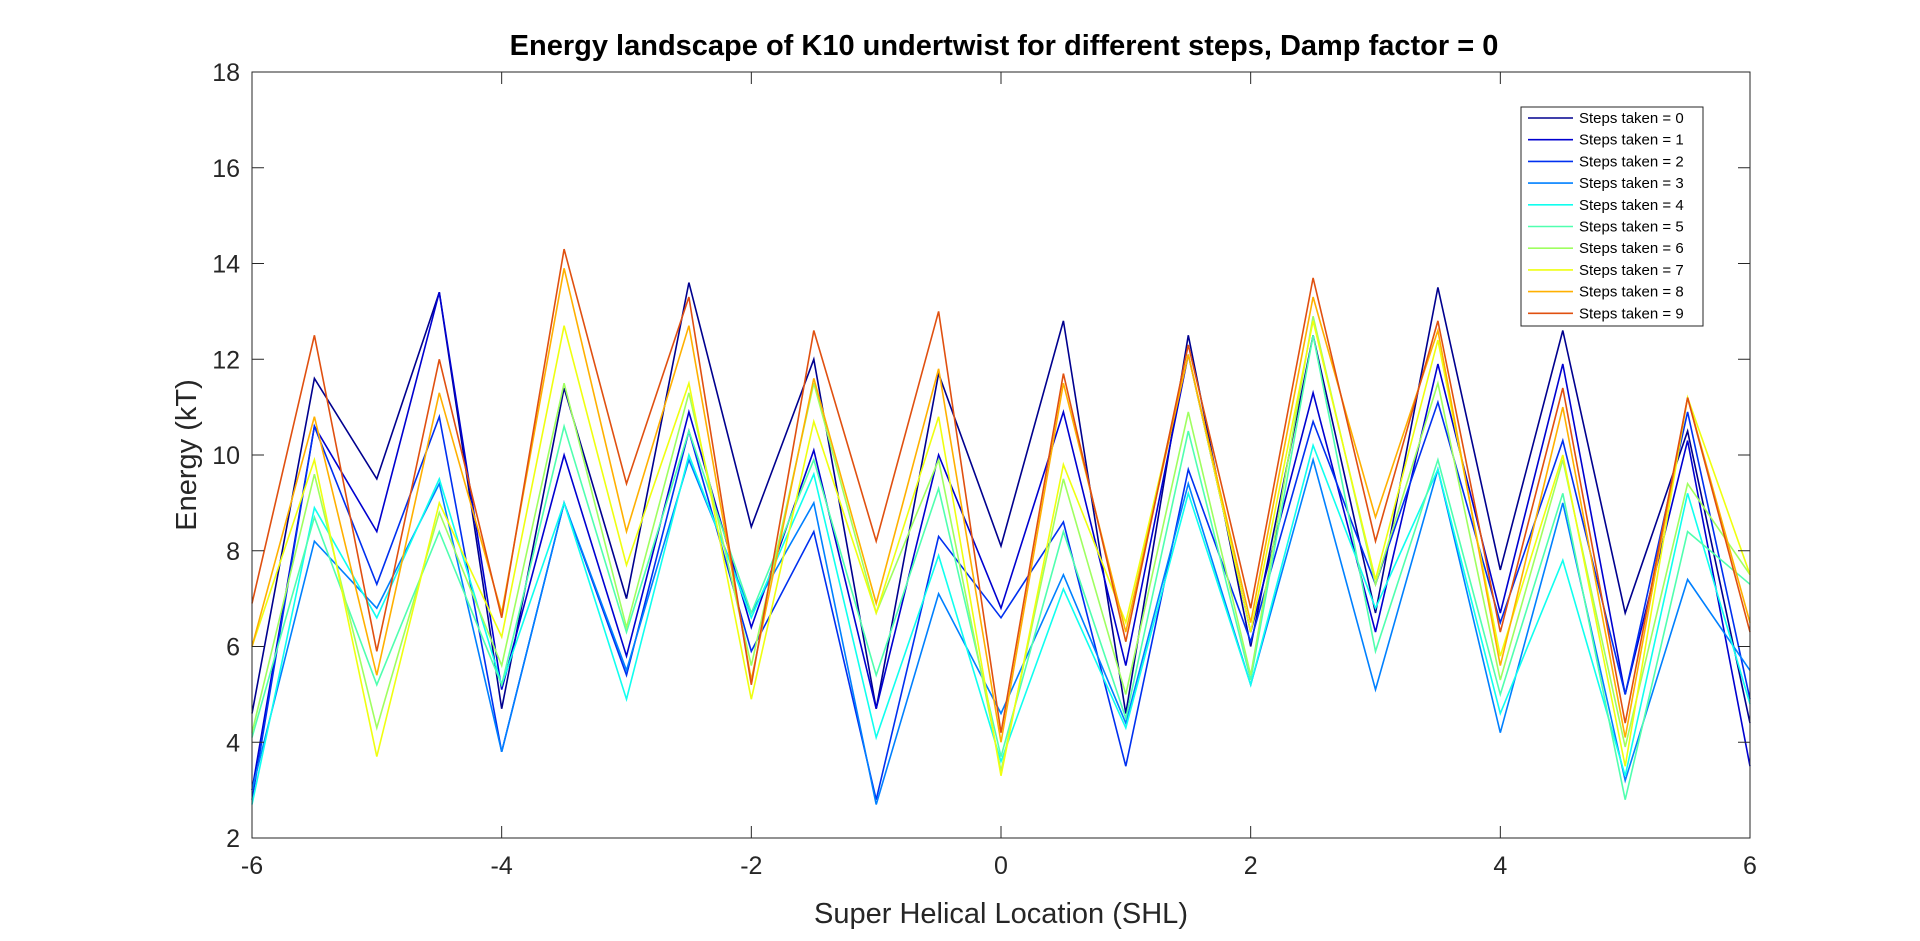 Image resolution: width=1920 pixels, height=941 pixels. What do you see at coordinates (1631, 227) in the screenshot?
I see `legend-label-5: Steps taken = 5` at bounding box center [1631, 227].